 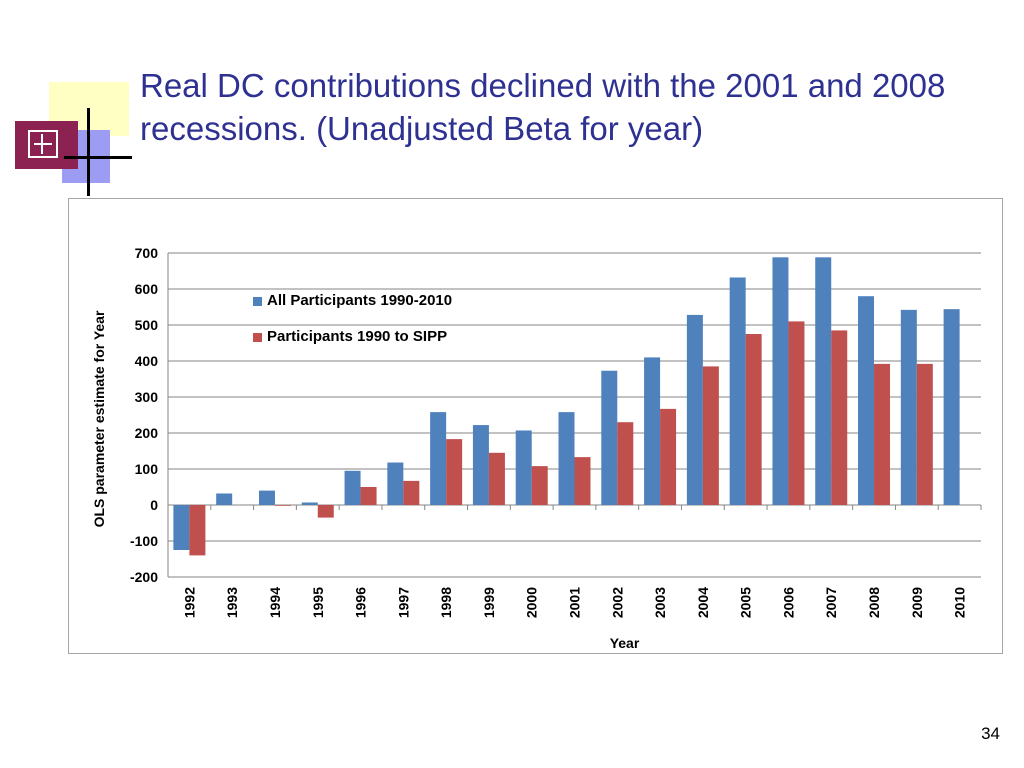 I want to click on bar-all-participants-1995, so click(x=309, y=503).